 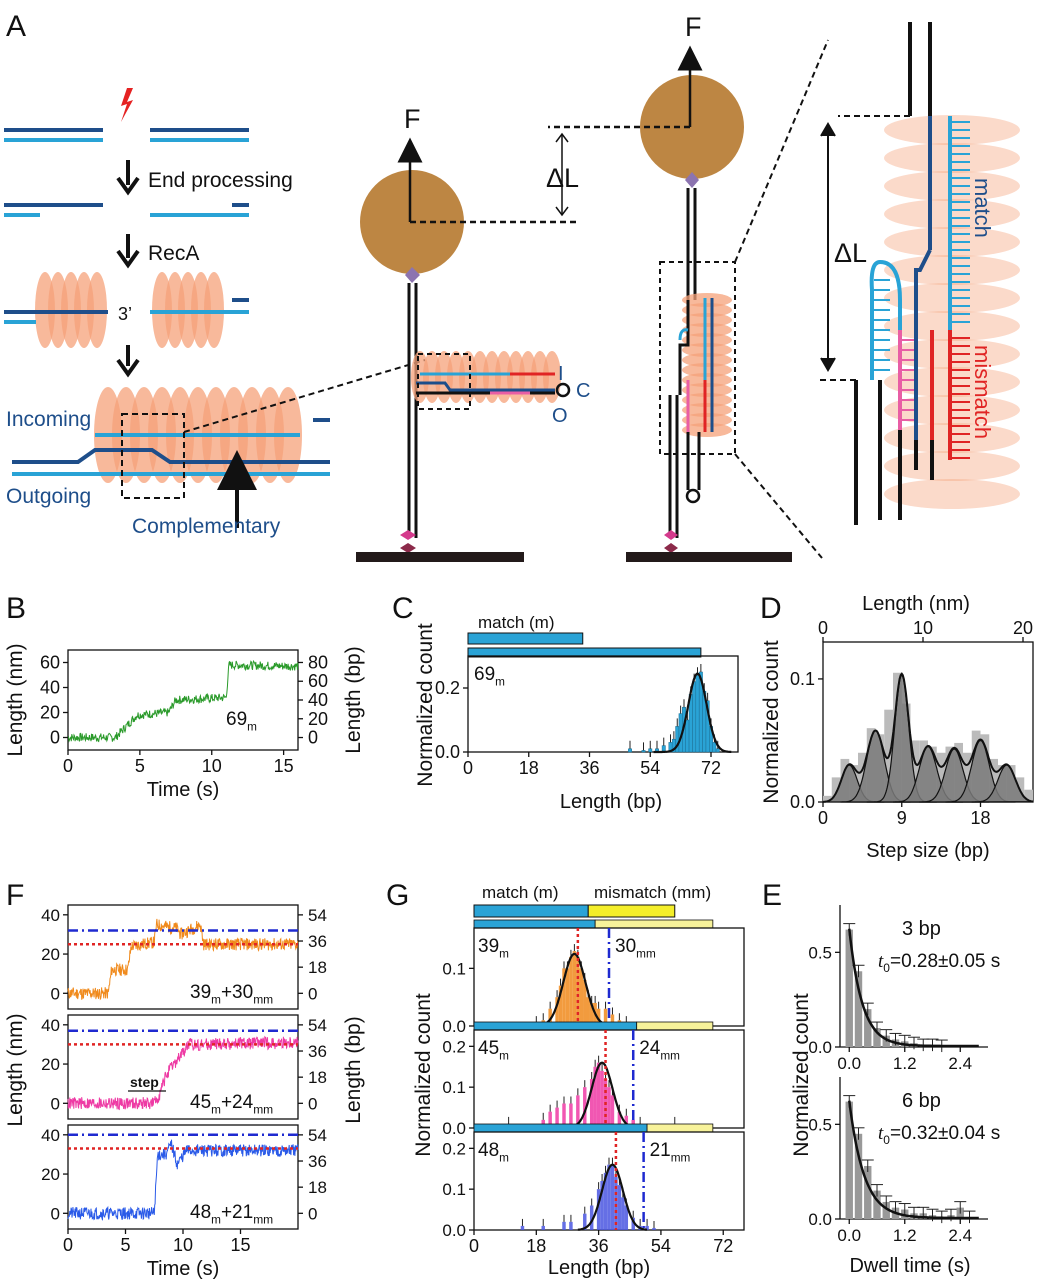 I want to click on x-tick-label: 10, so click(x=212, y=766).